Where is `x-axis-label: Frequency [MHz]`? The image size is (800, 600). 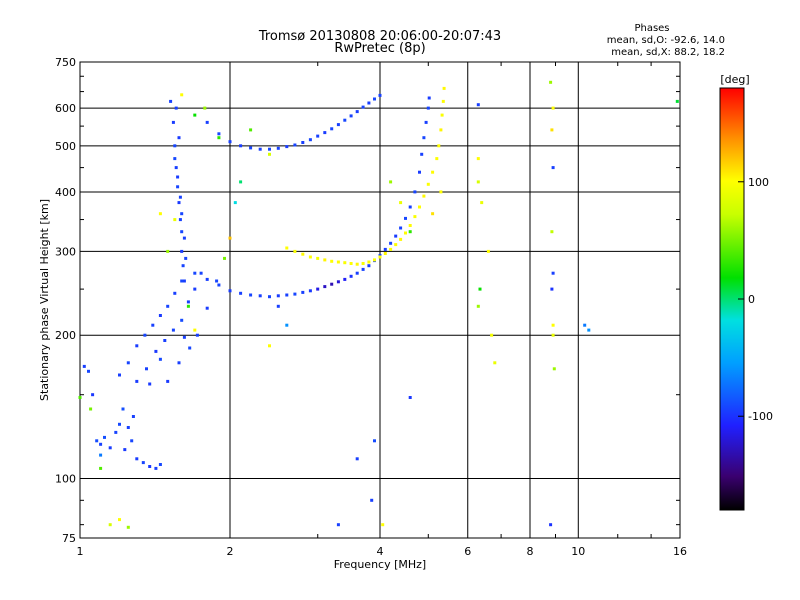
x-axis-label: Frequency [MHz] is located at coordinates (380, 564).